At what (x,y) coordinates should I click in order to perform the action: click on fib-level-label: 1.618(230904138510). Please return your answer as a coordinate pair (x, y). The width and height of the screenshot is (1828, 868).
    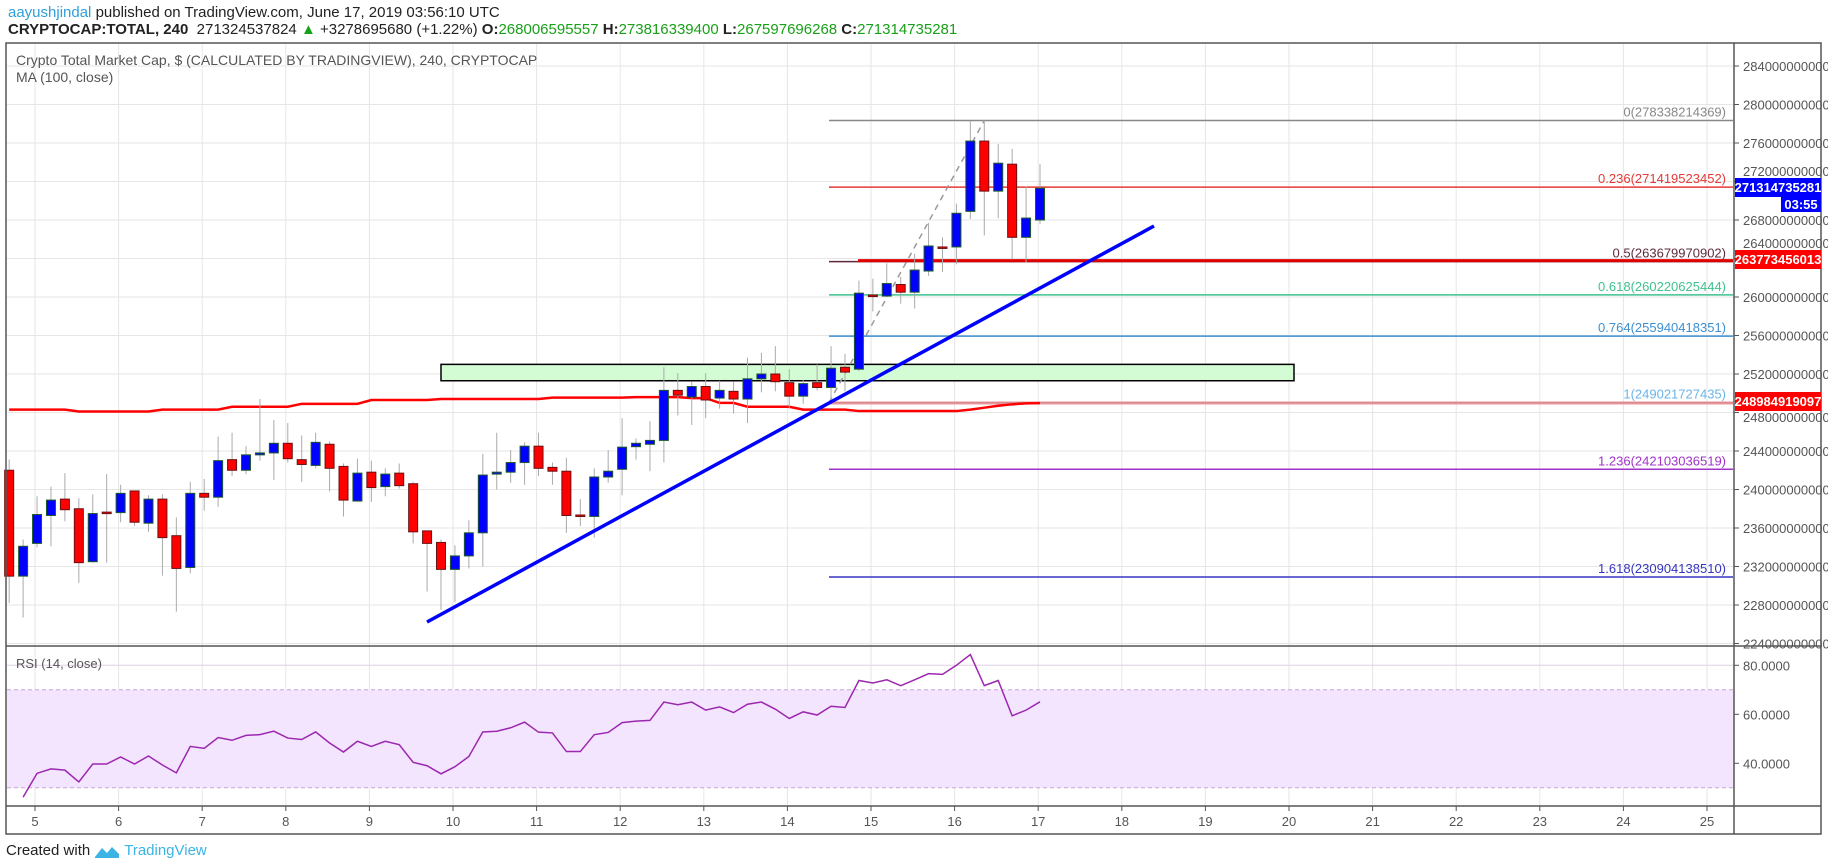
    Looking at the image, I should click on (1662, 568).